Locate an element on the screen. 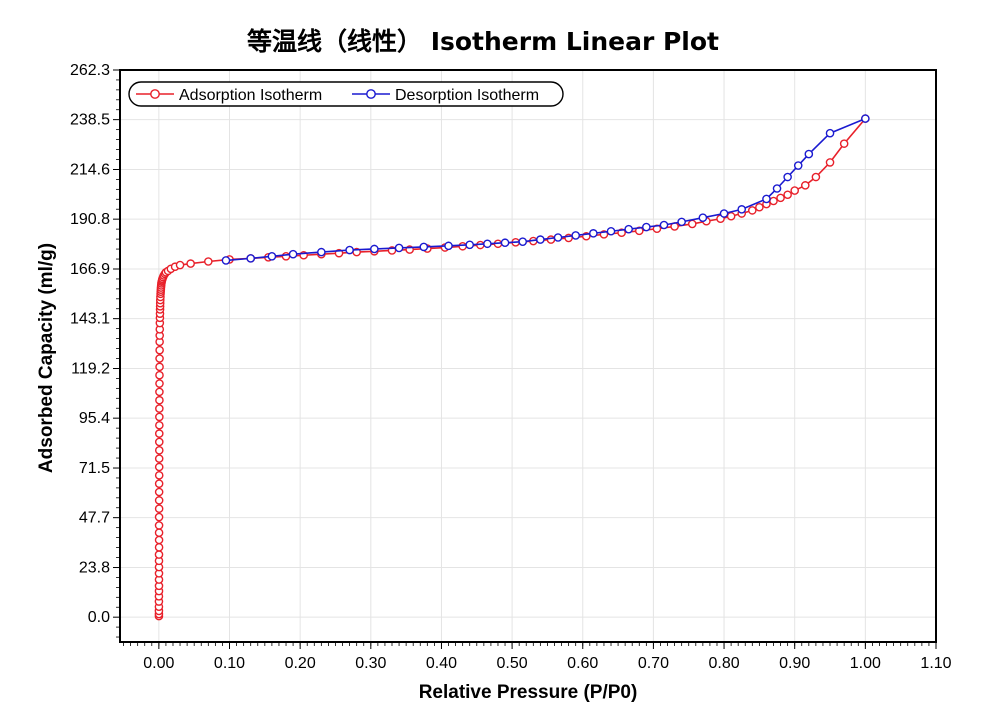 Image resolution: width=997 pixels, height=708 pixels. x-tick-label: 0.10 is located at coordinates (229, 663).